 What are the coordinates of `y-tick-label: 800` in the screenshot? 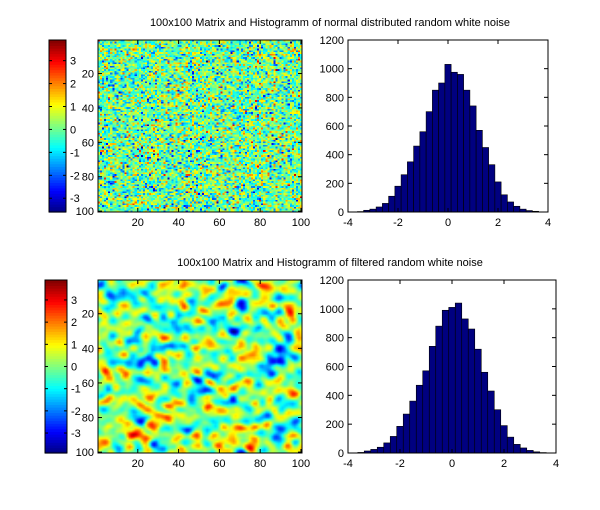 It's located at (335, 339).